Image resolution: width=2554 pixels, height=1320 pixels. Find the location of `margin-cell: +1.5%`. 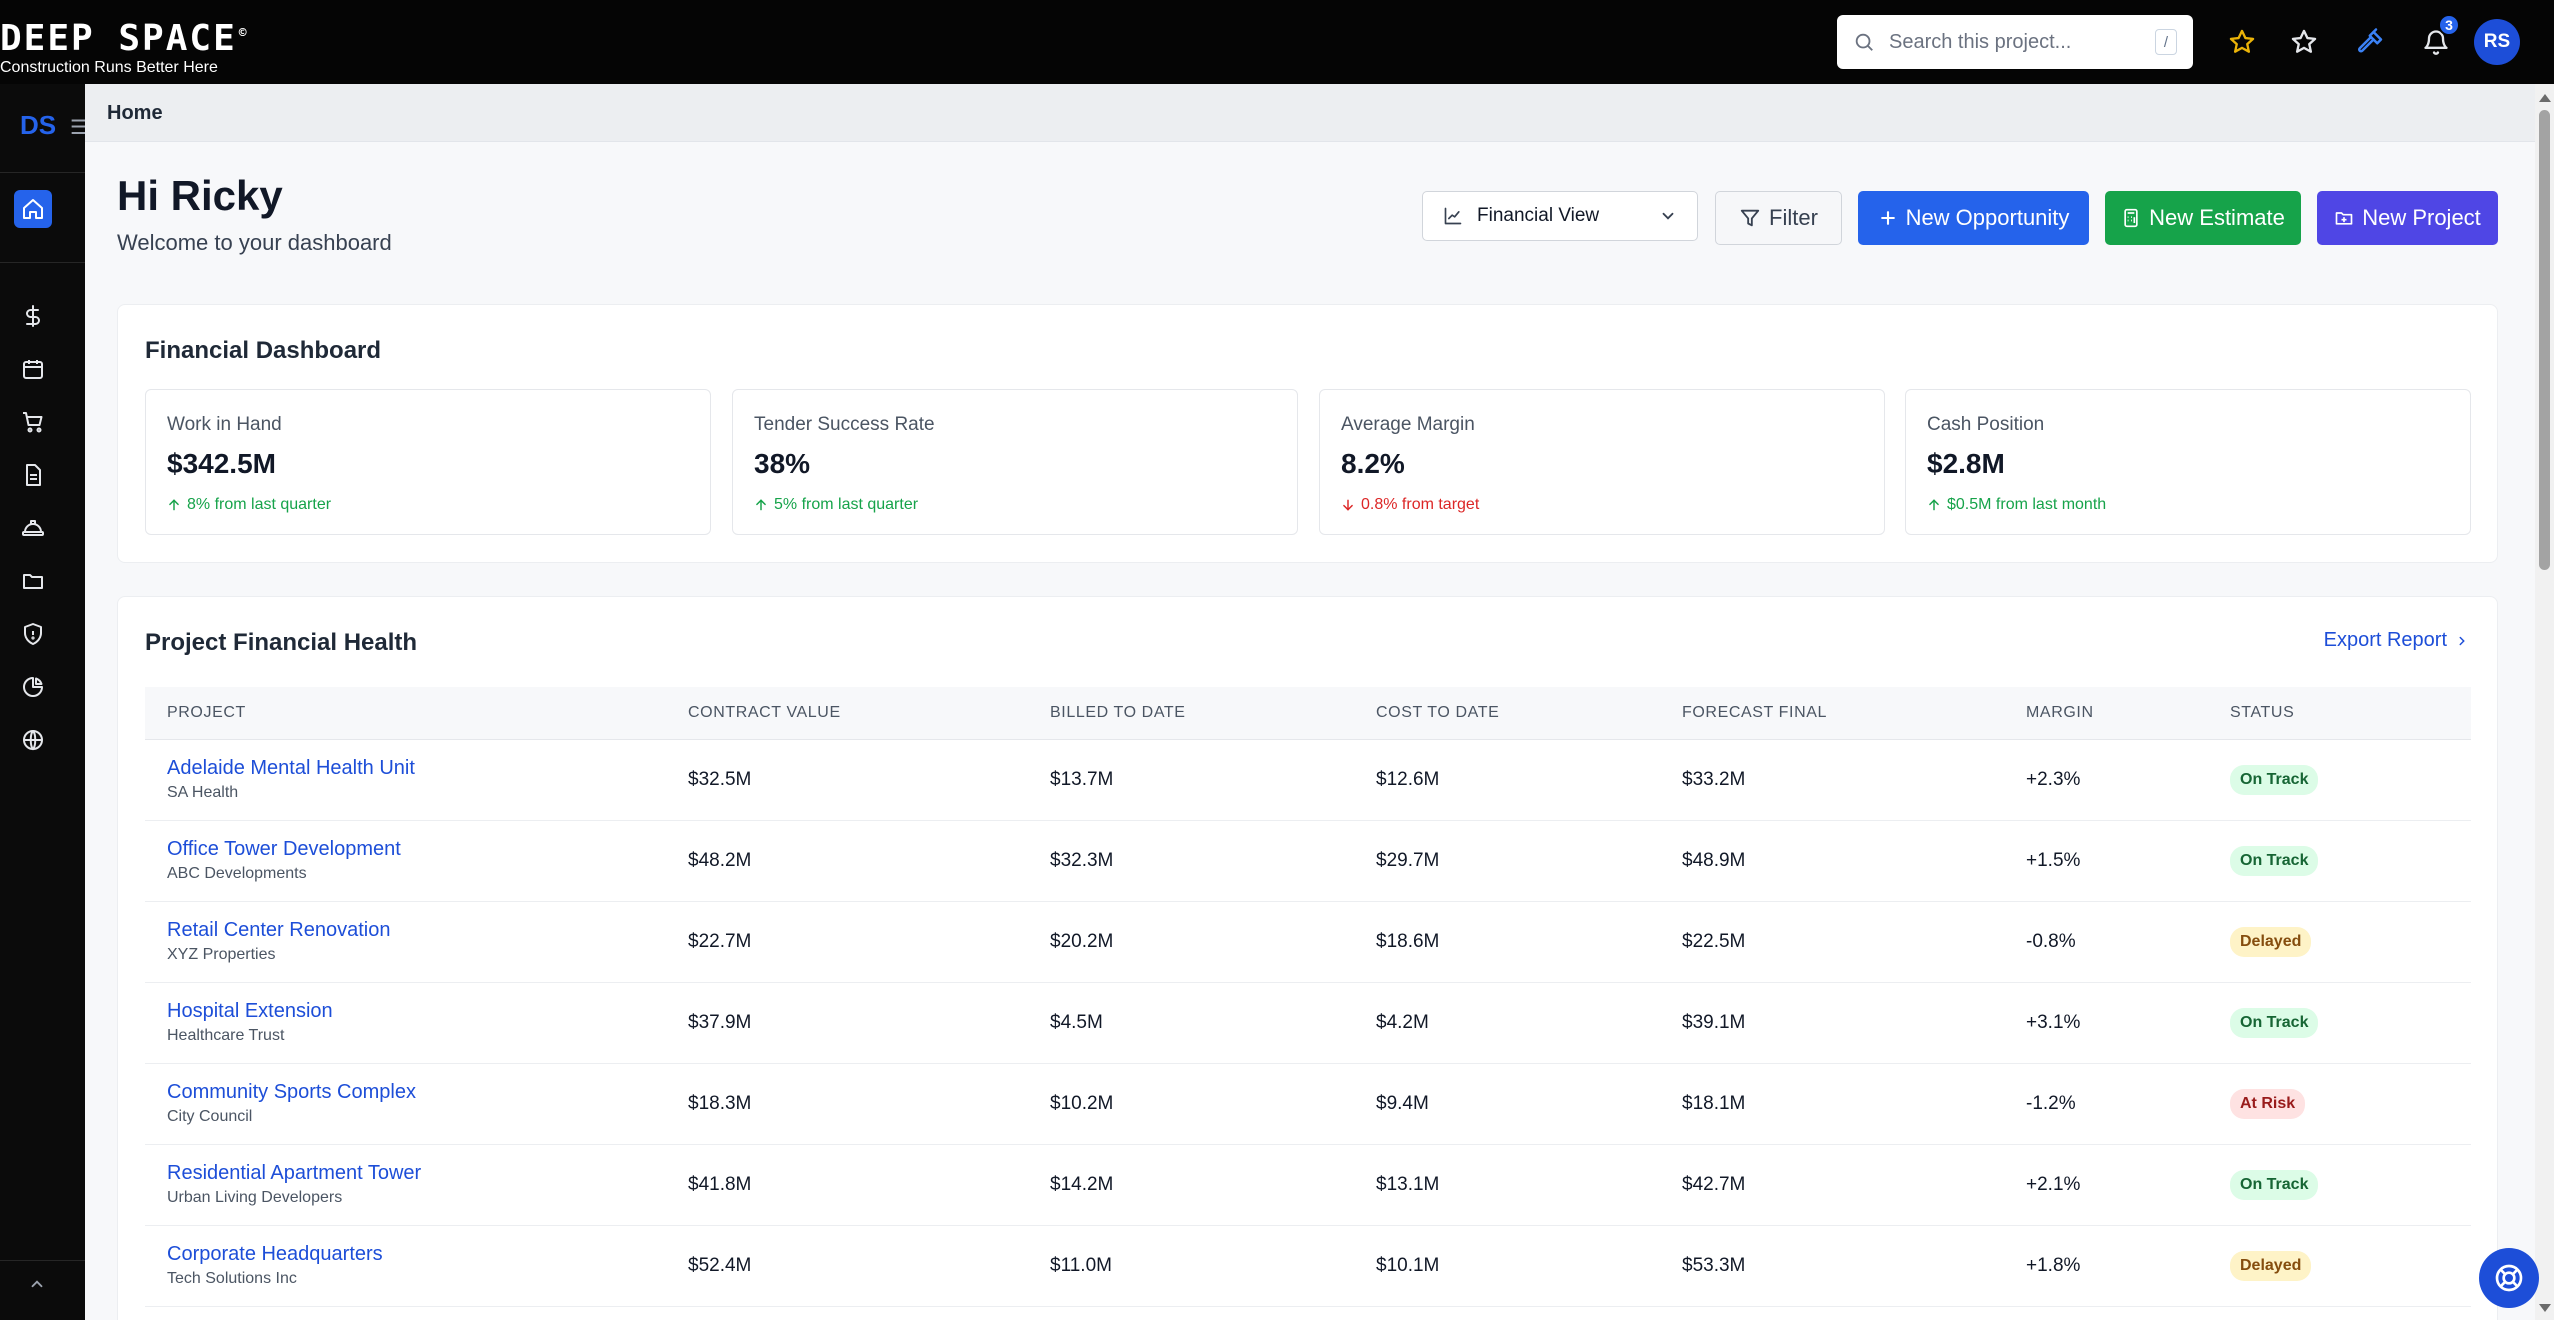

margin-cell: +1.5% is located at coordinates (2128, 861).